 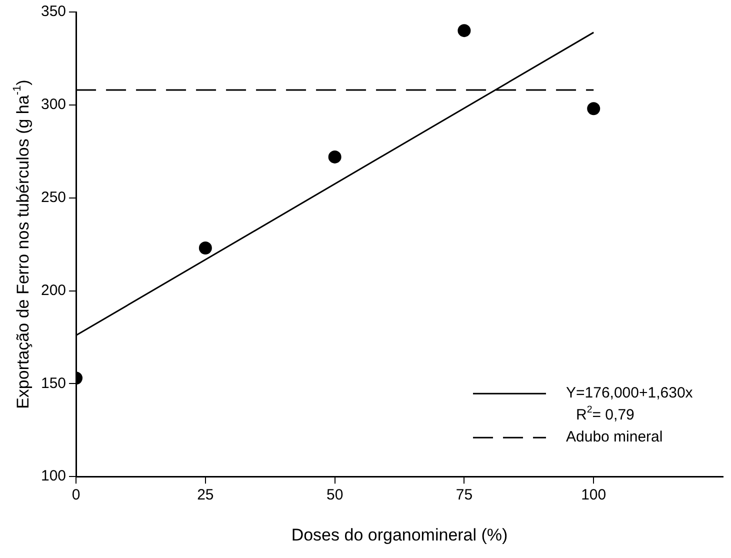 What do you see at coordinates (53, 290) in the screenshot?
I see `y-tick-label: 200` at bounding box center [53, 290].